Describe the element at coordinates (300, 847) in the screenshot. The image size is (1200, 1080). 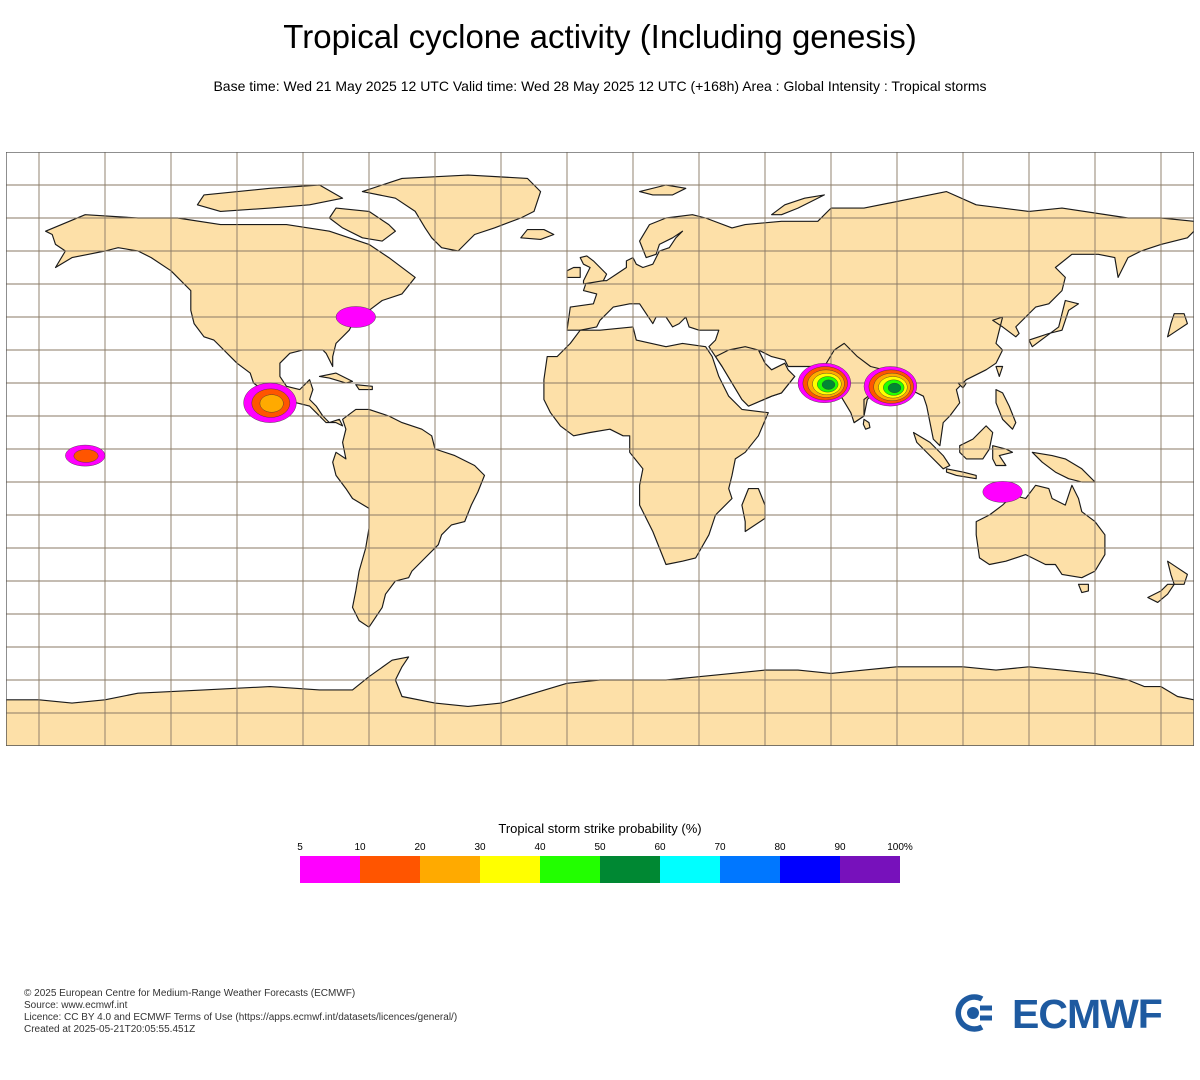
I see `legend-tick-label: 5` at that location.